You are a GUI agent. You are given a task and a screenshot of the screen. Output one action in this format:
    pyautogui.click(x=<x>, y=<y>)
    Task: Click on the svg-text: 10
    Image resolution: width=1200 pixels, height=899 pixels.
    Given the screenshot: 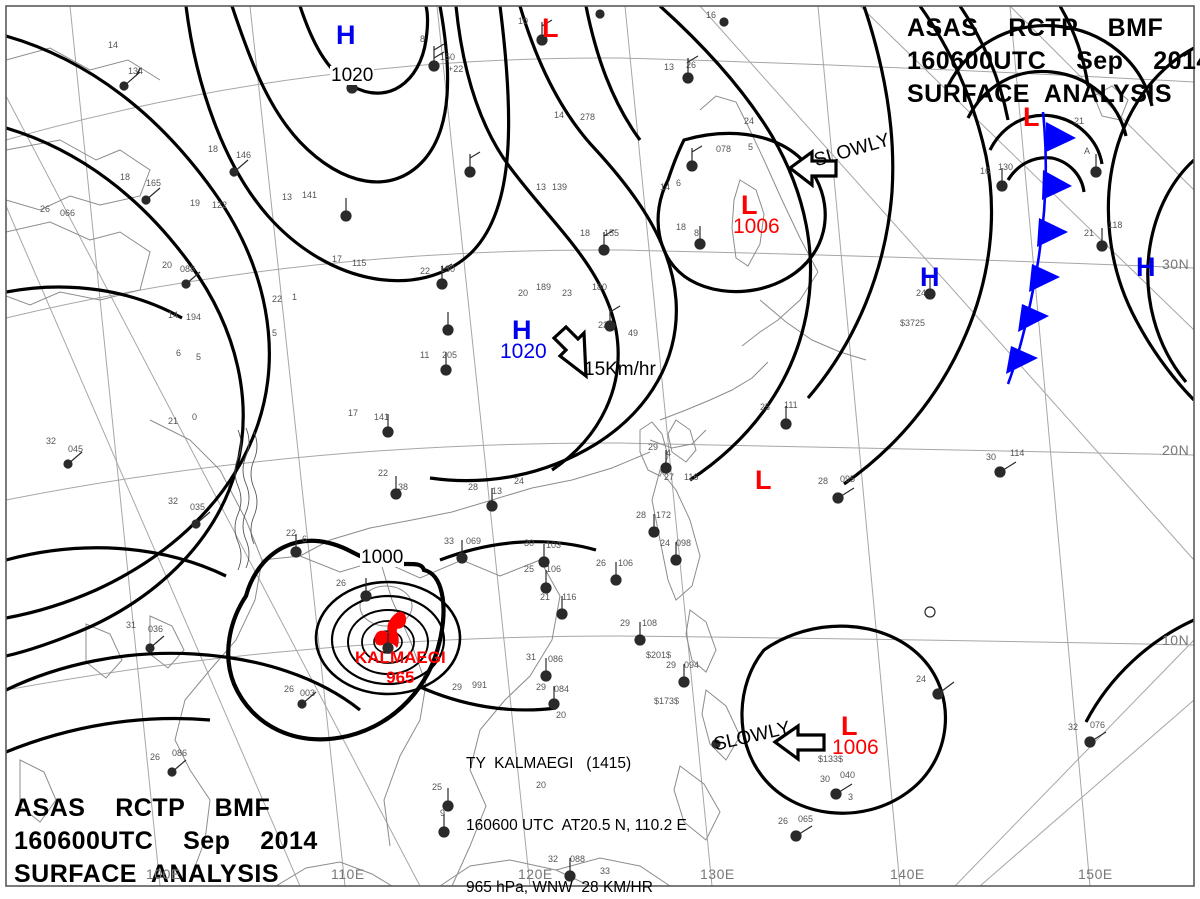 What is the action you would take?
    pyautogui.click(x=523, y=21)
    